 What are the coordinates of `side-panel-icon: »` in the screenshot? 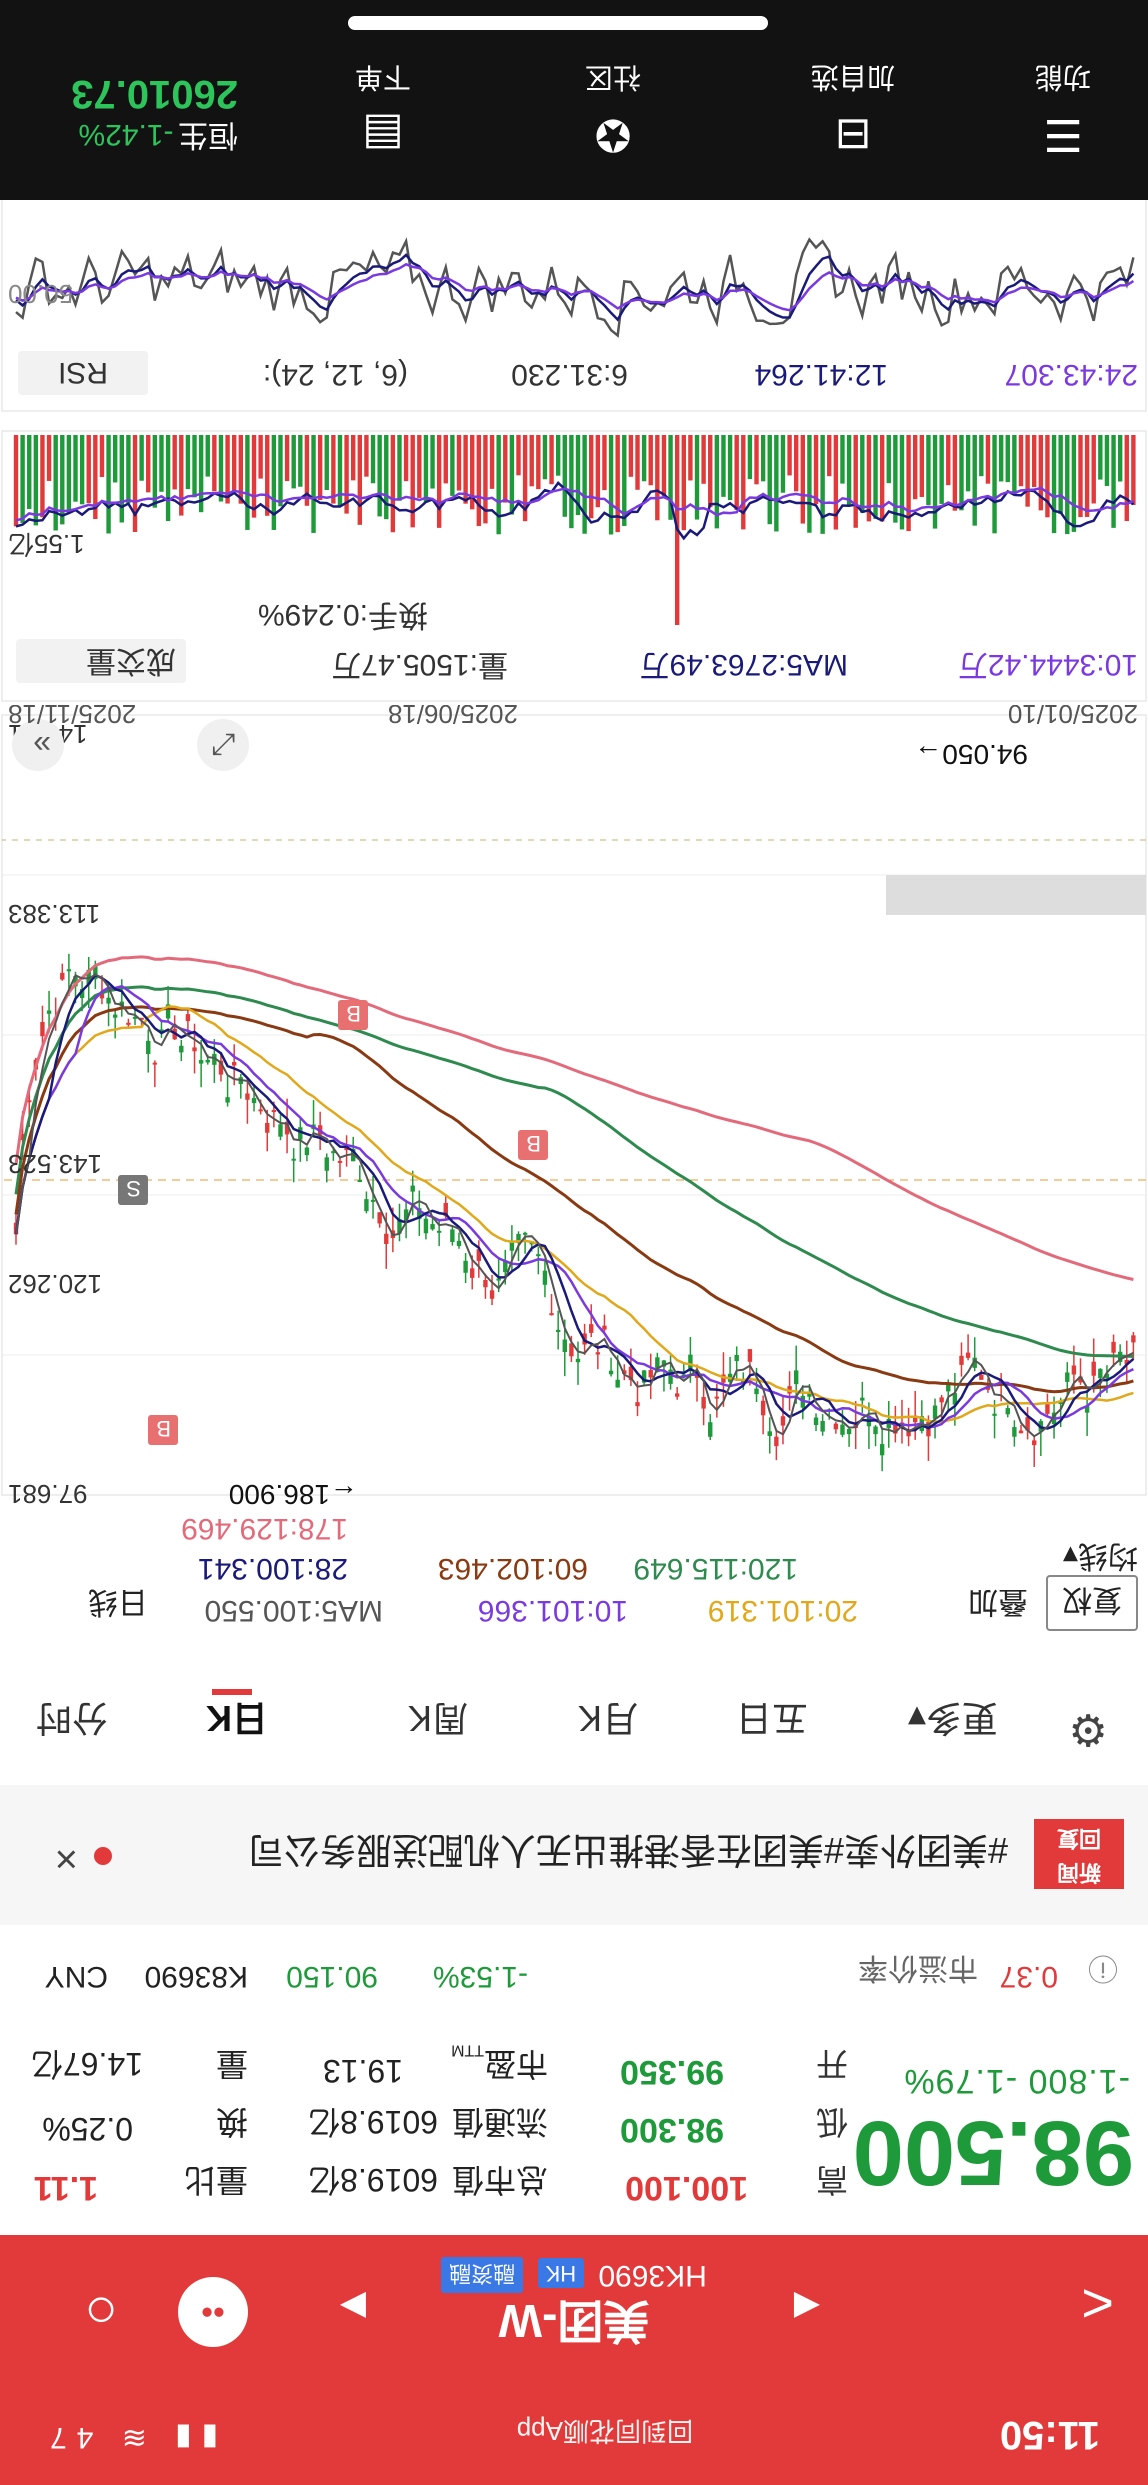 It's located at (42, 746).